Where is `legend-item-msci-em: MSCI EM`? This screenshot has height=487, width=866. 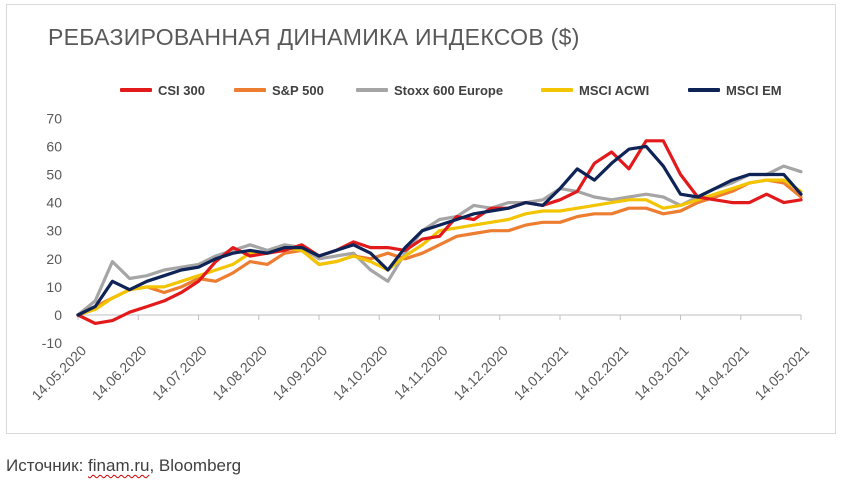
legend-item-msci-em: MSCI EM is located at coordinates (735, 90).